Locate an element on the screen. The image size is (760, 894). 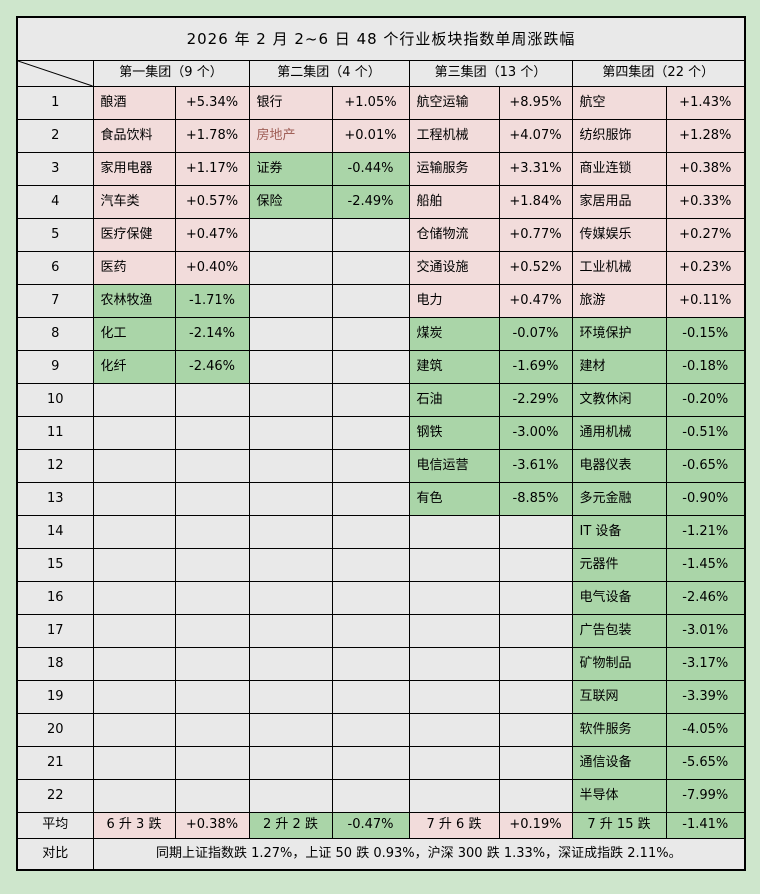
row-number-cell: 14 is located at coordinates (55, 532).